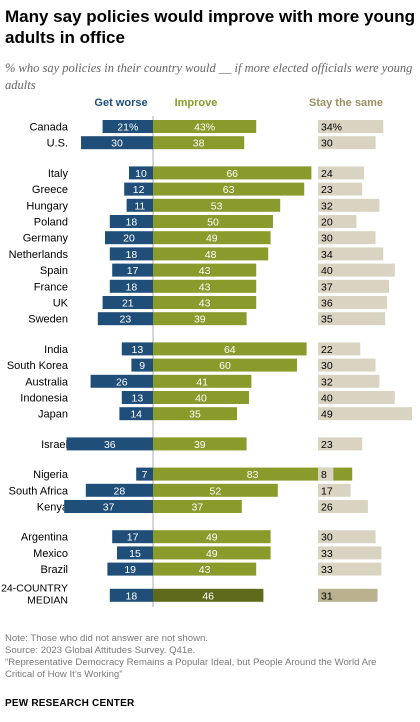 Image resolution: width=420 pixels, height=722 pixels. What do you see at coordinates (48, 320) in the screenshot?
I see `row-label: Sweden` at bounding box center [48, 320].